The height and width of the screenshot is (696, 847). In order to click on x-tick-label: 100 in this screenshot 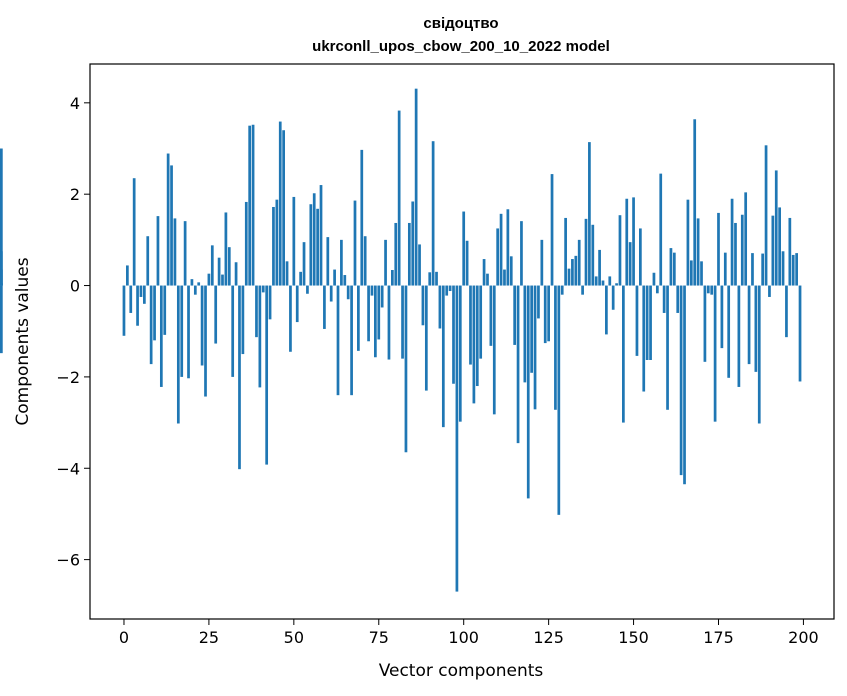, I will do `click(463, 637)`.